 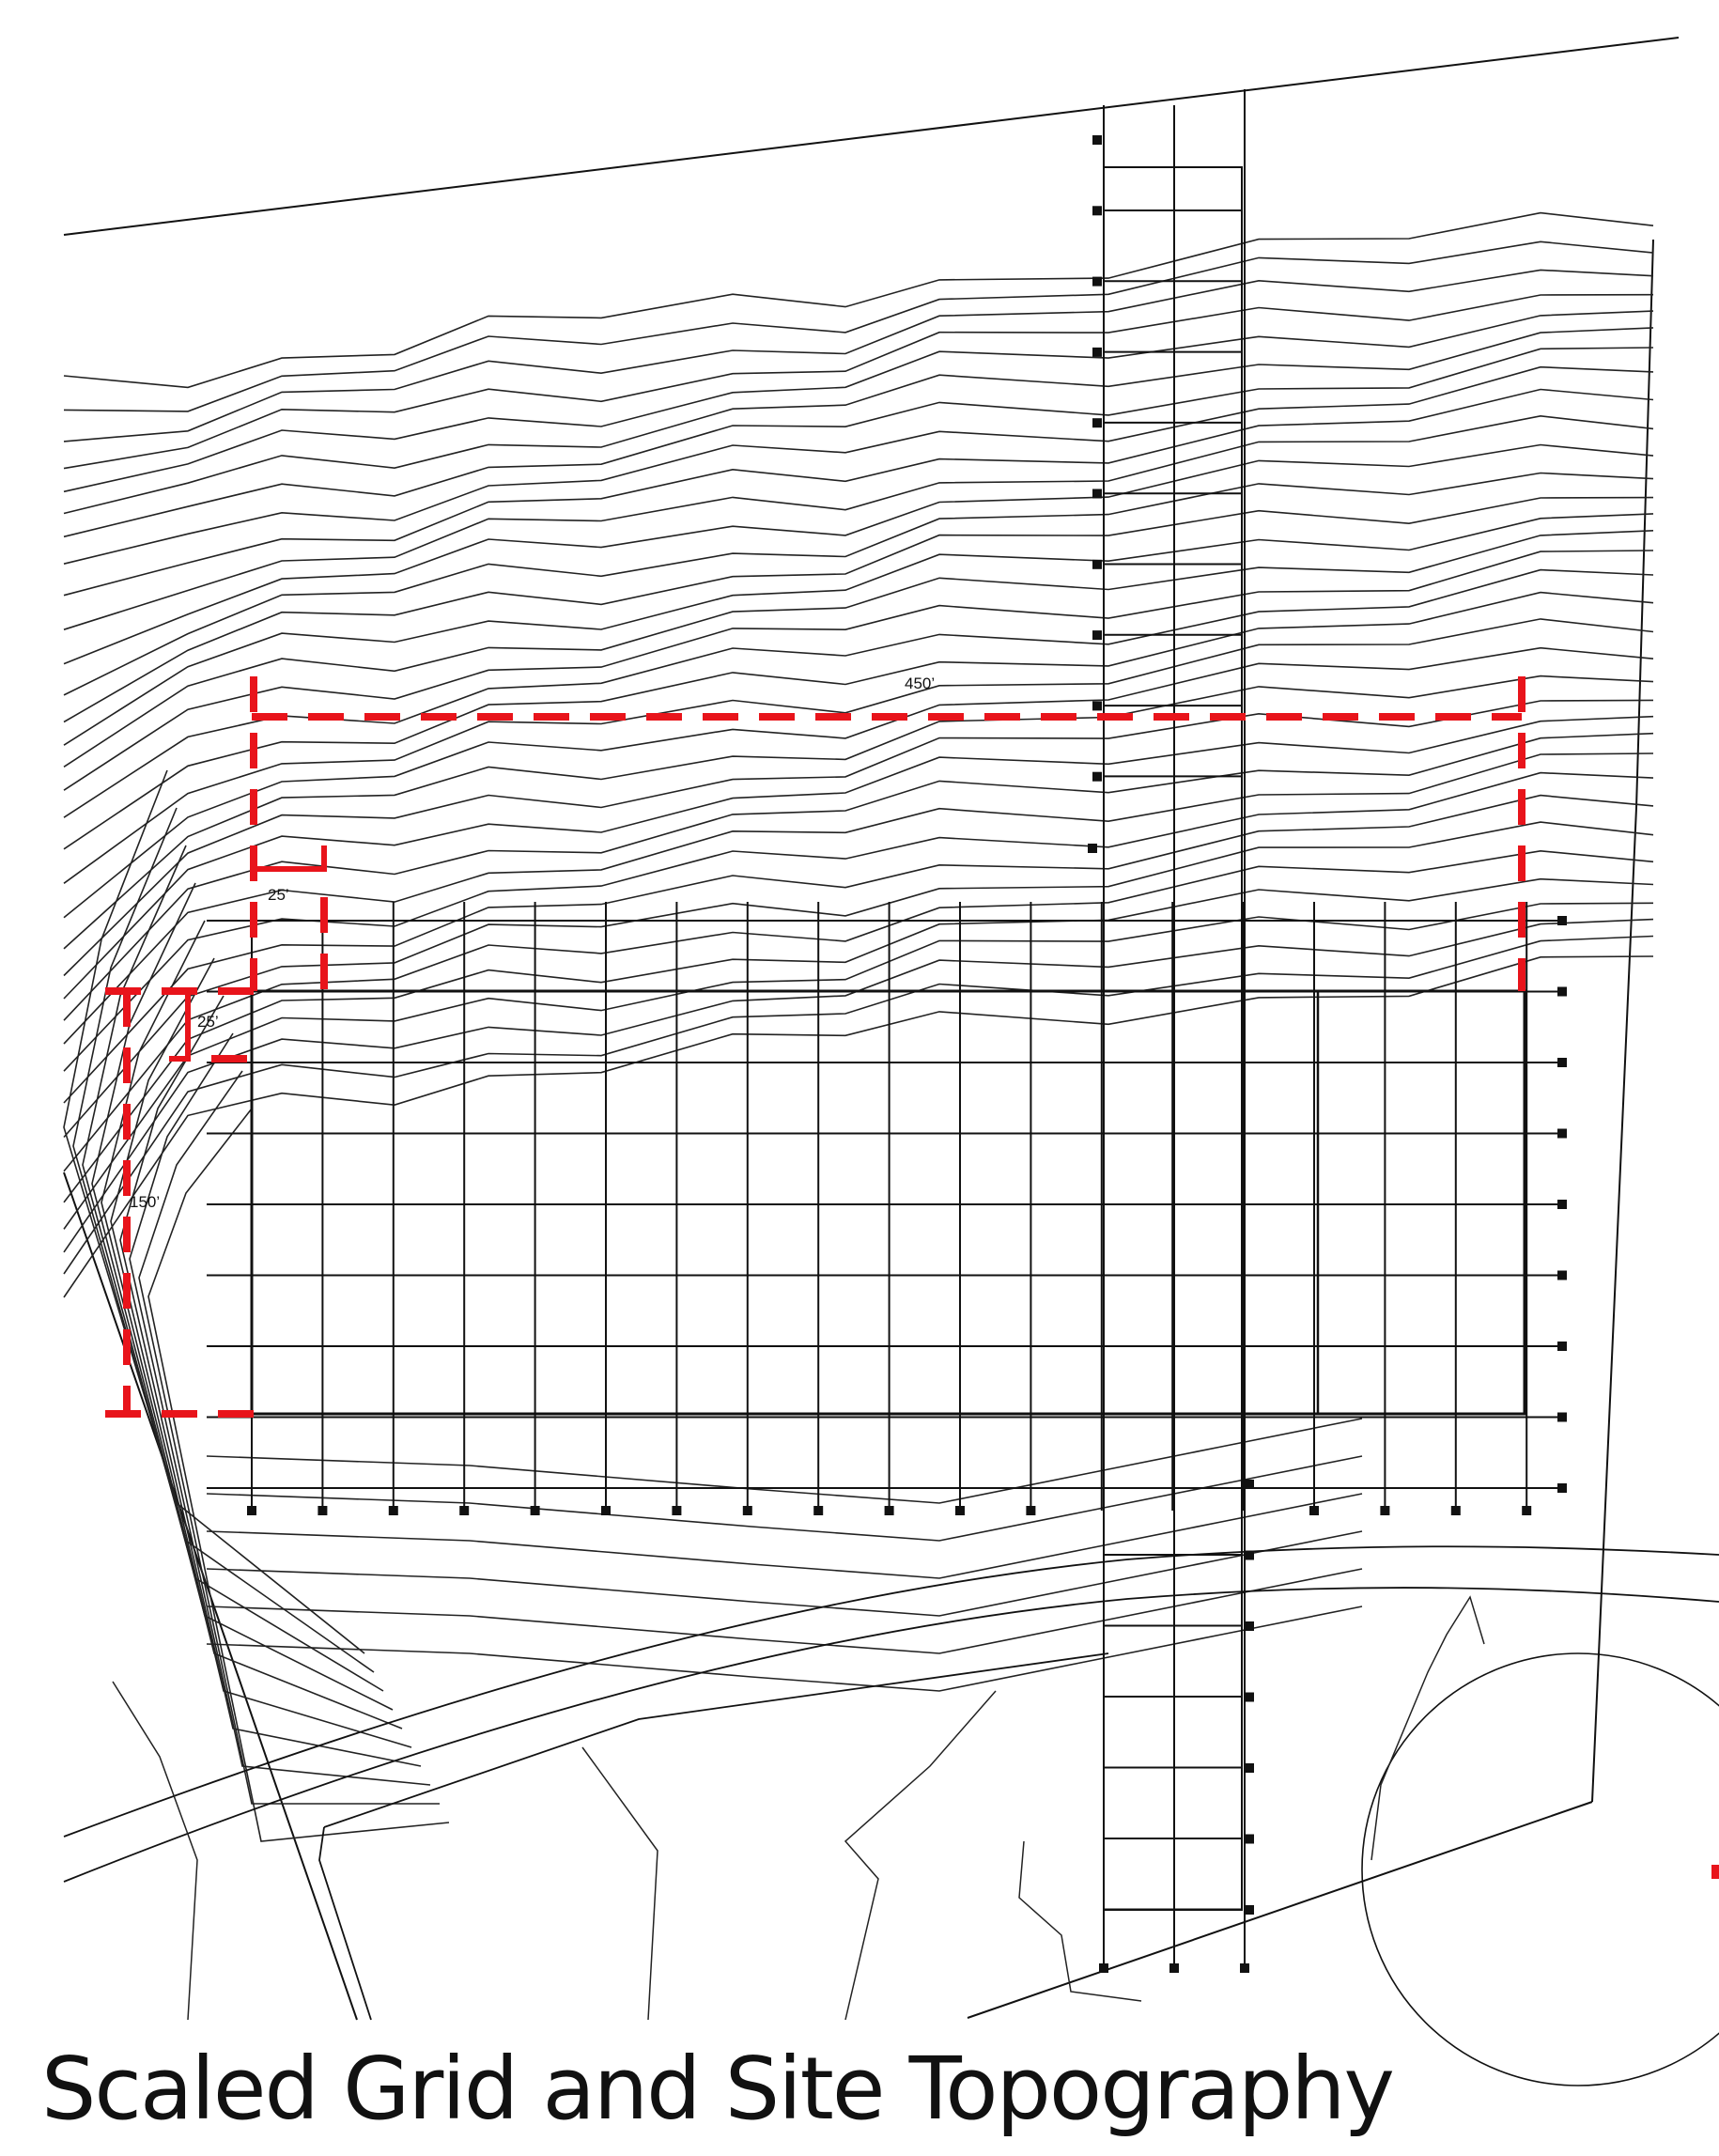 What do you see at coordinates (248, 954) in the screenshot?
I see `setback-brackets` at bounding box center [248, 954].